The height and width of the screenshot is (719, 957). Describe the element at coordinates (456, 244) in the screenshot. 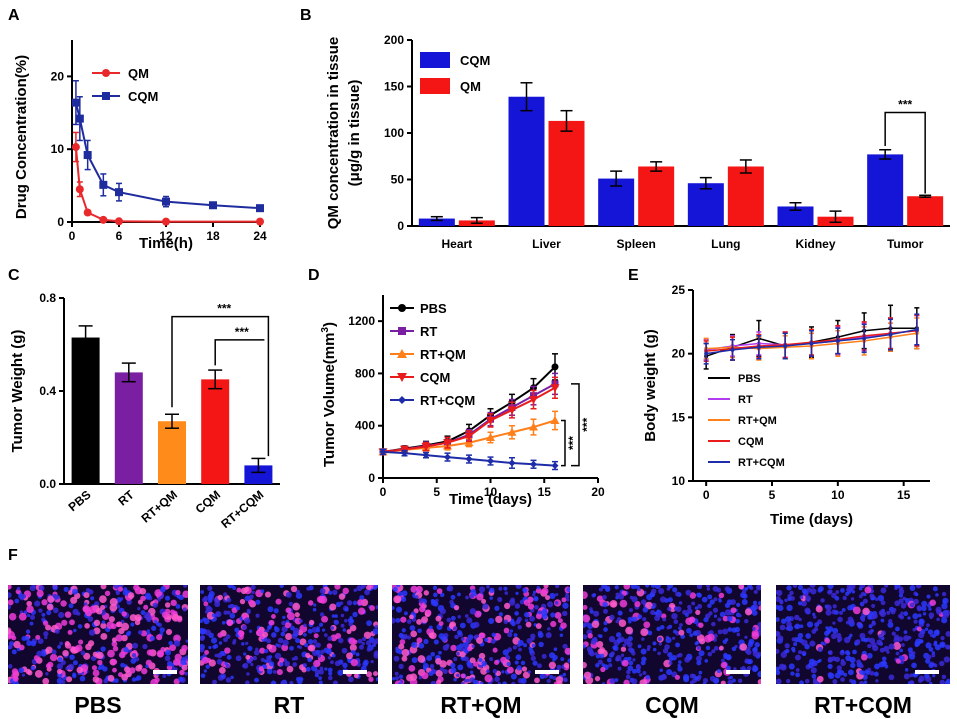

I see `x-tick-label: Heart` at that location.